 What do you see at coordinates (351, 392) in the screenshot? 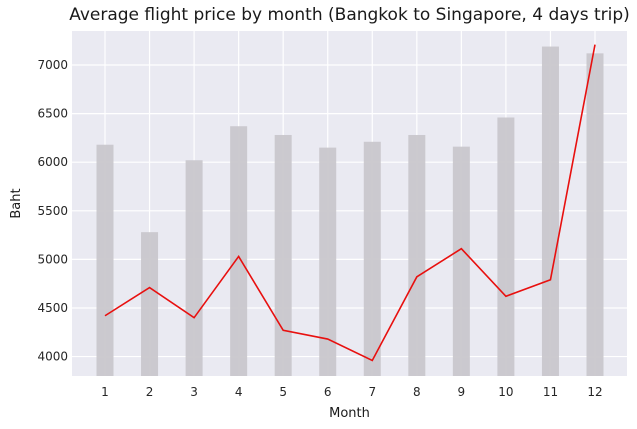
I see `x-tick-labels: 1 2 3 4 5 6 7 8 9 10 11 12` at bounding box center [351, 392].